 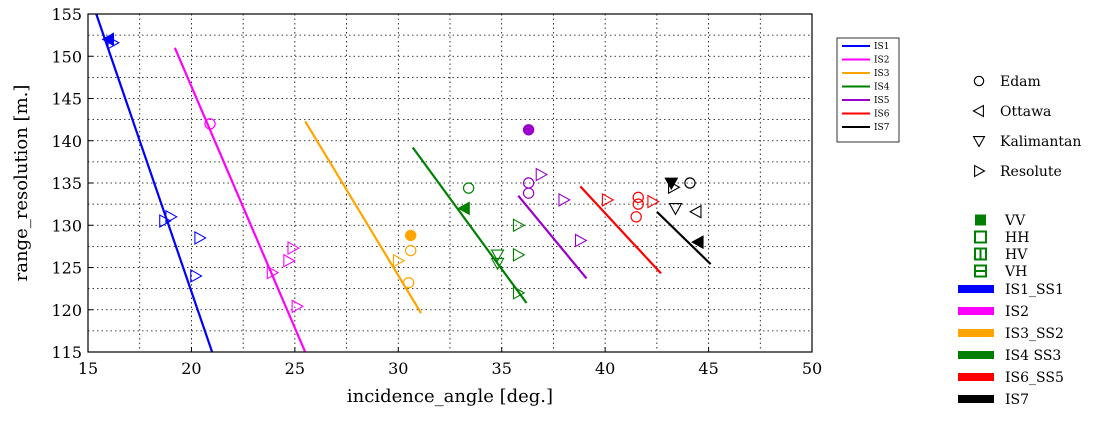 I want to click on inner-legend: IS1 IS2 IS3 IS4 IS5 IS6 IS7, so click(x=868, y=90).